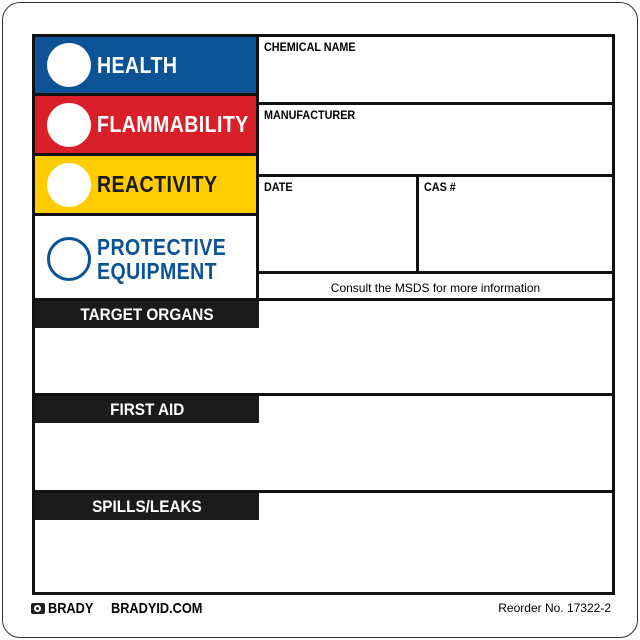 This screenshot has height=640, width=640. What do you see at coordinates (69, 258) in the screenshot?
I see `protective-equipment-circle` at bounding box center [69, 258].